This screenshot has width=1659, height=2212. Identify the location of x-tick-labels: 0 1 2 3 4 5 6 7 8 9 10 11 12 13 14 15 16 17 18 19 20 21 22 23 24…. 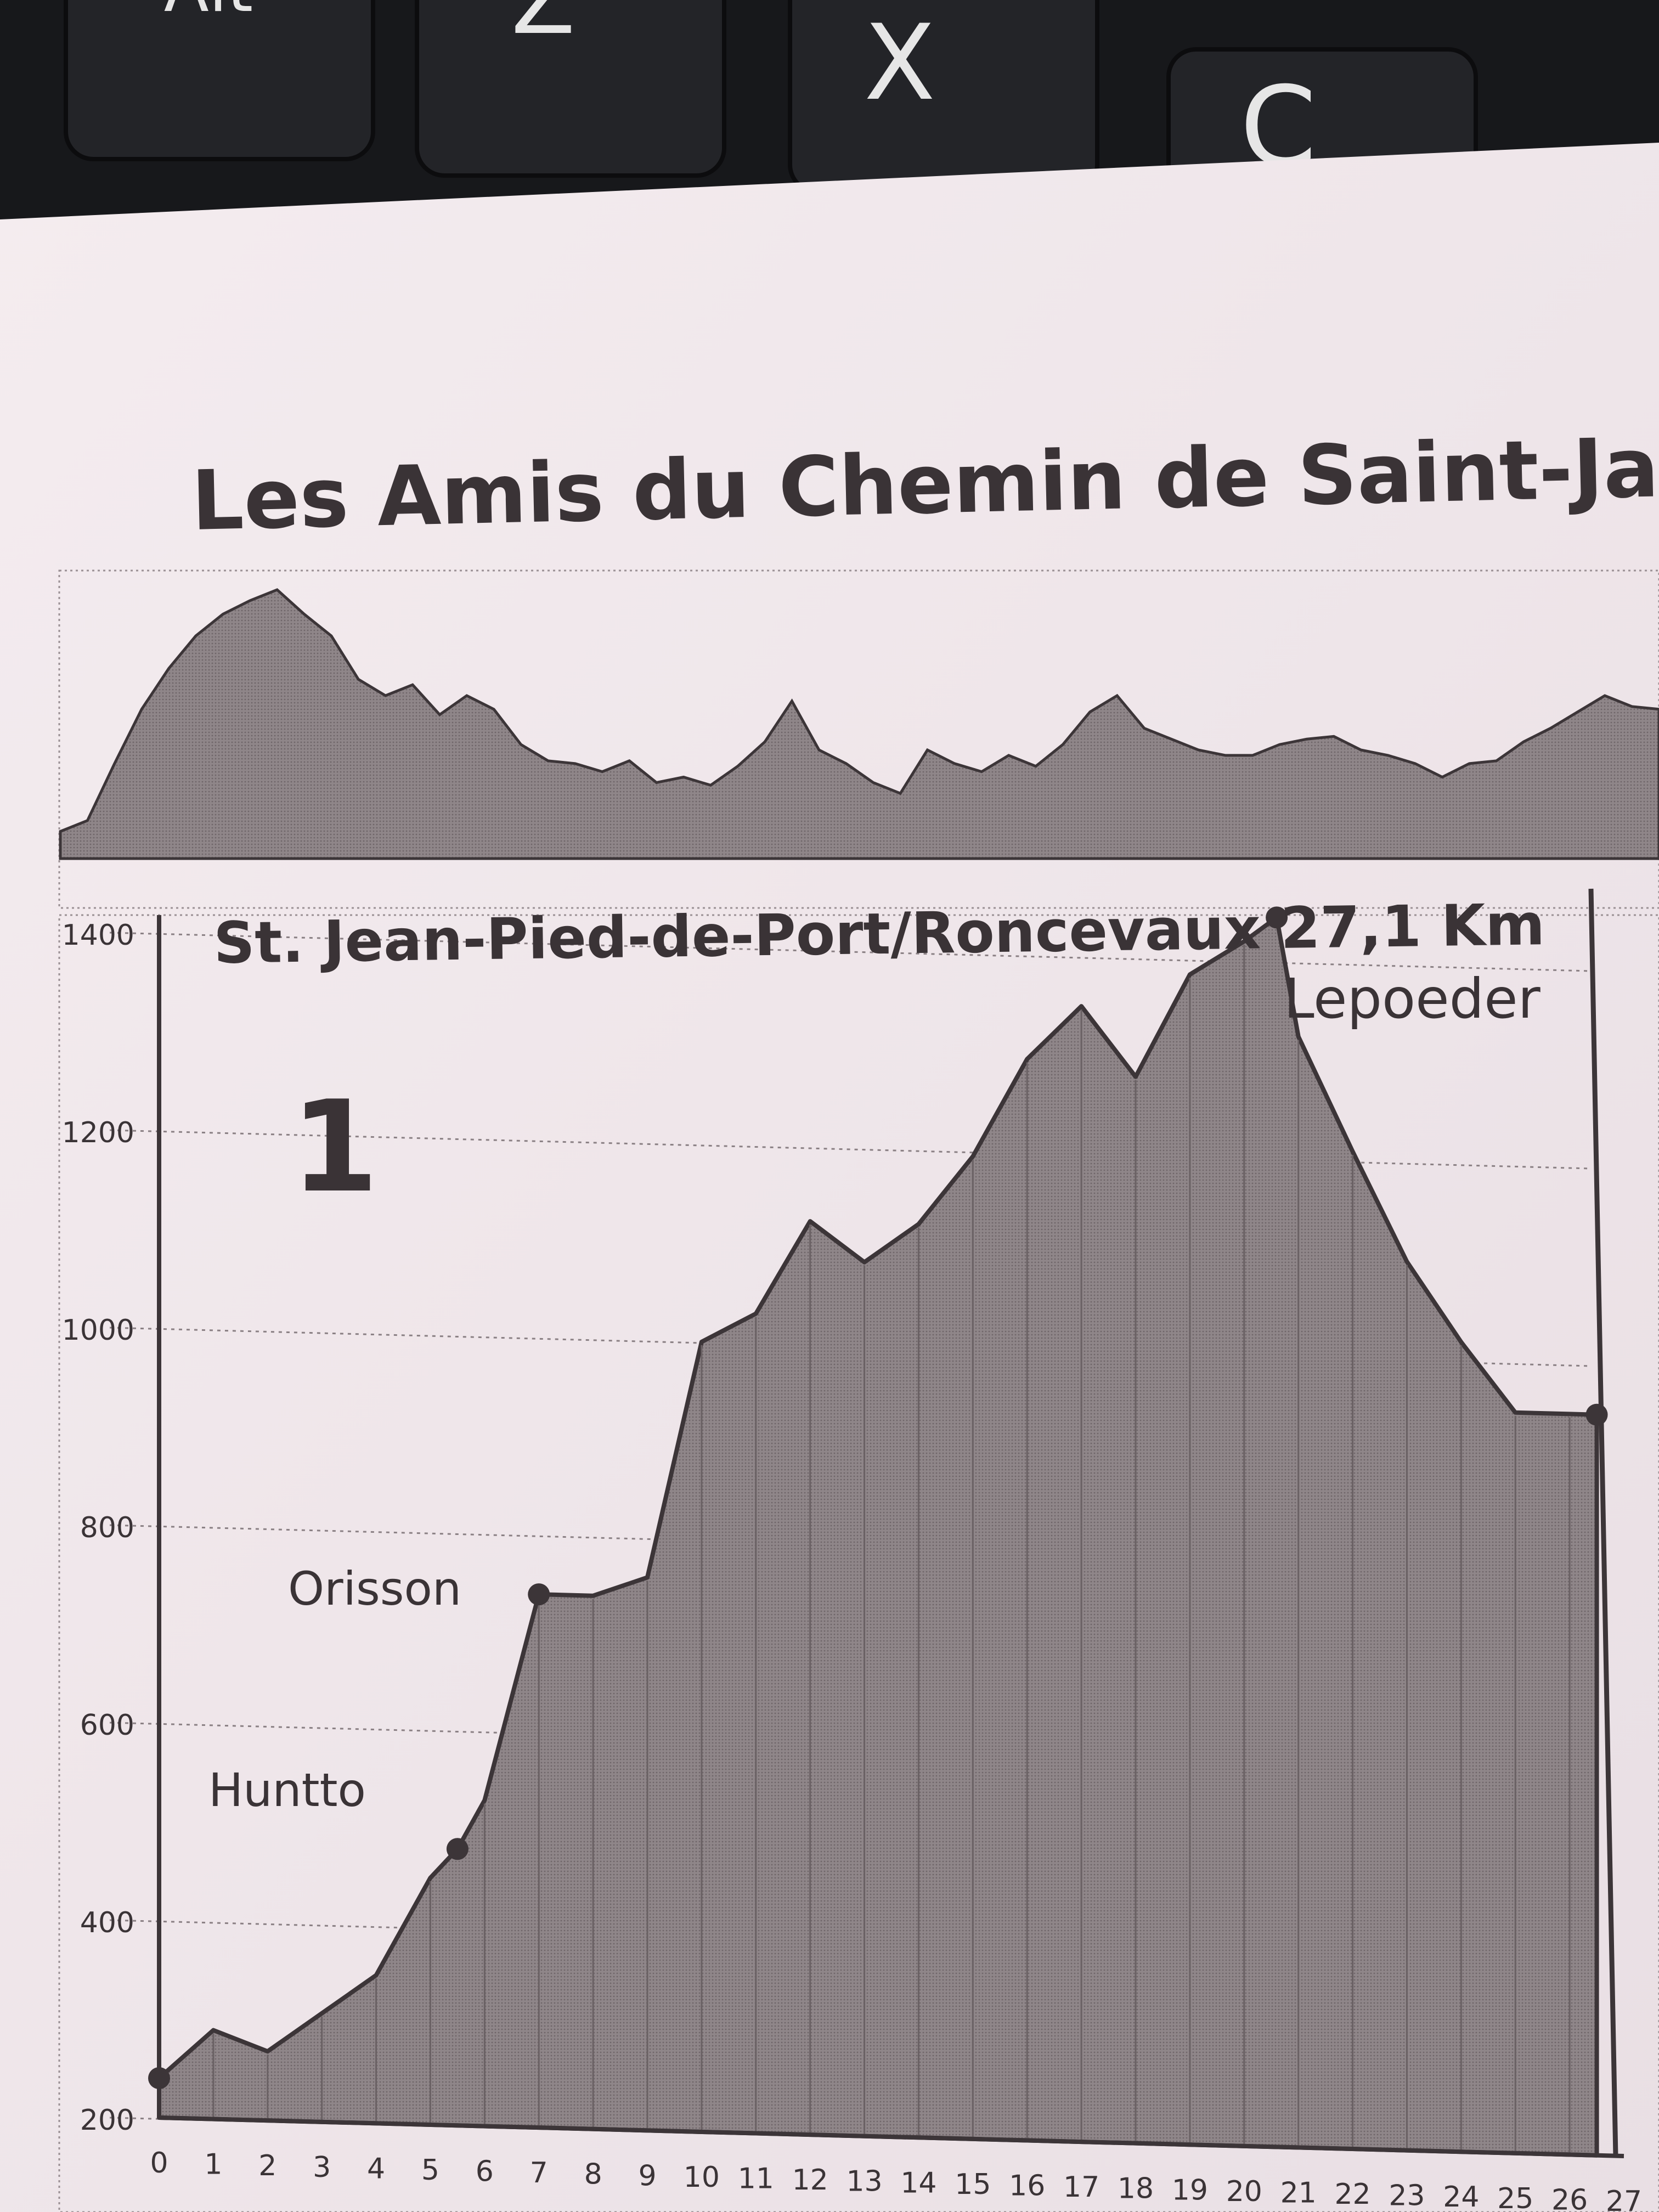
(896, 2179).